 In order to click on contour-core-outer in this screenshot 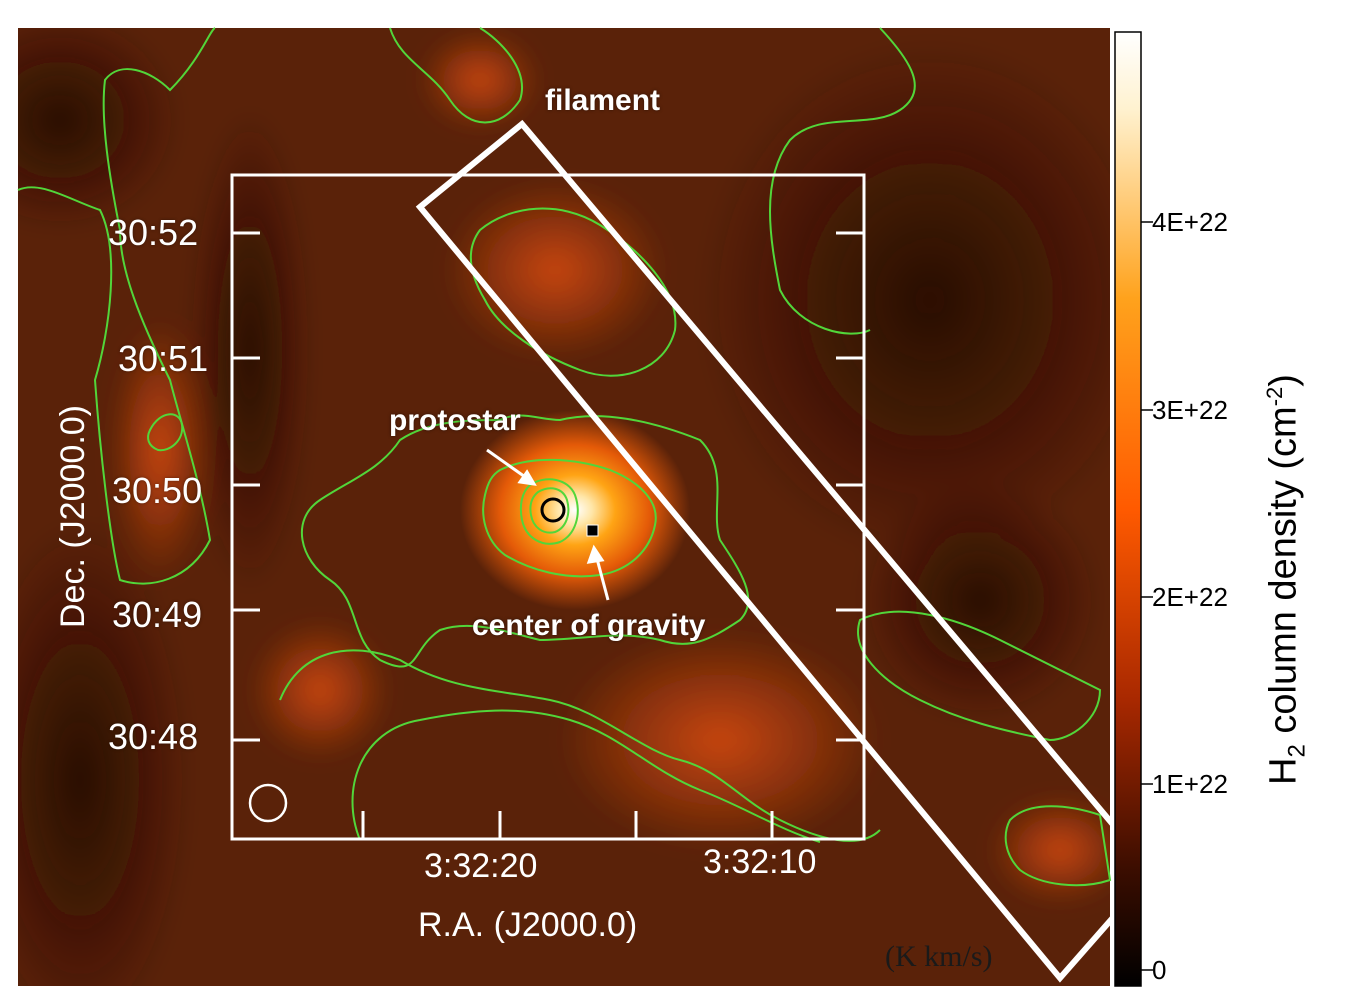, I will do `click(525, 541)`.